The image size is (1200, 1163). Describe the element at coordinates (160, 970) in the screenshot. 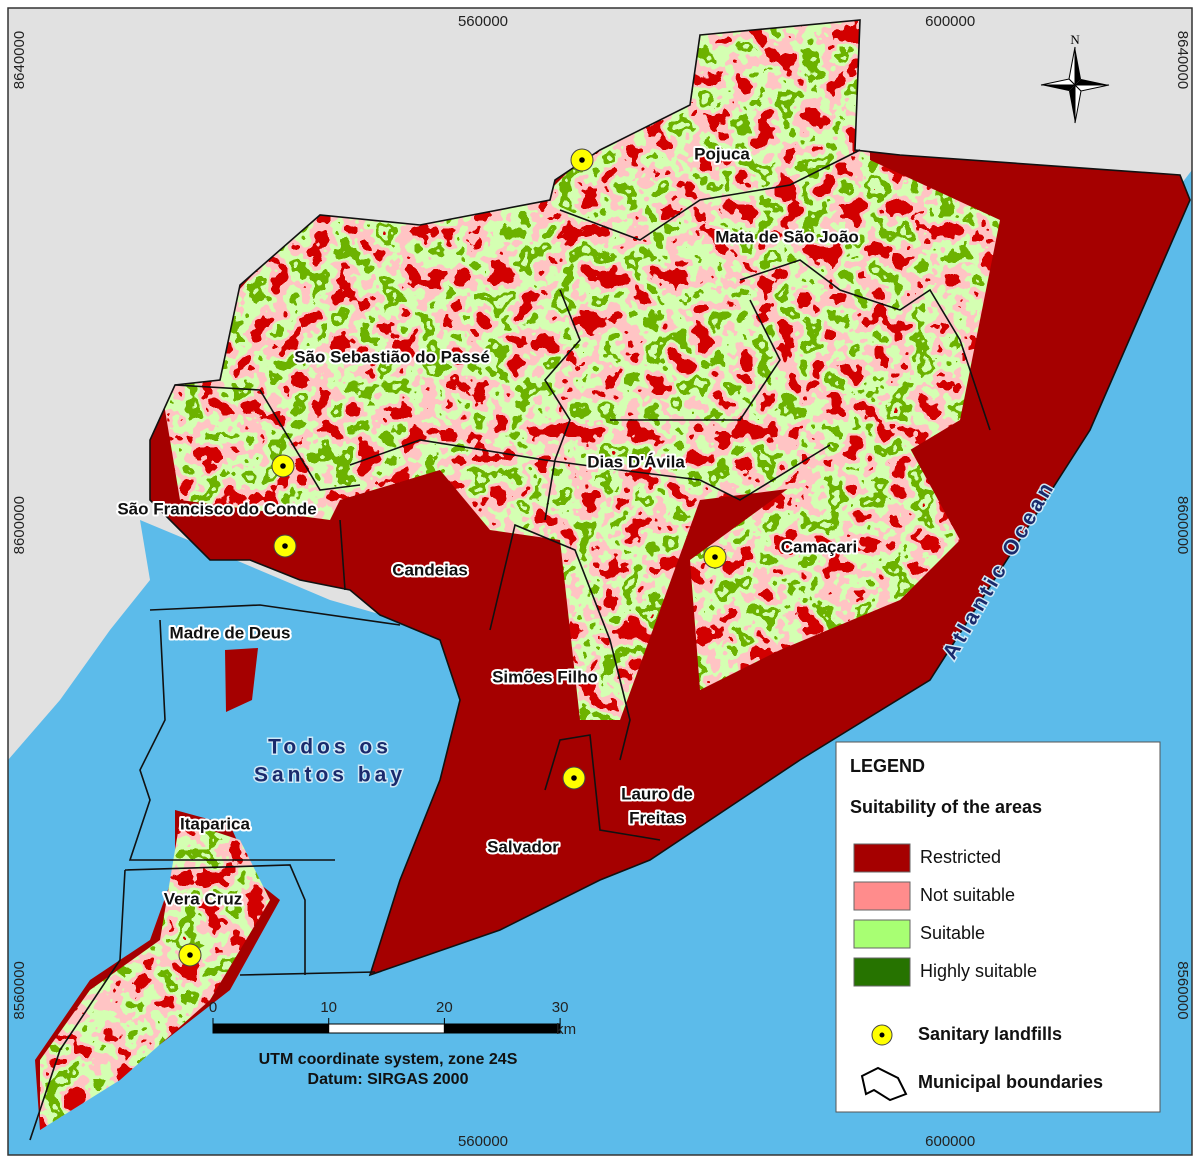

I see `island-texture` at that location.